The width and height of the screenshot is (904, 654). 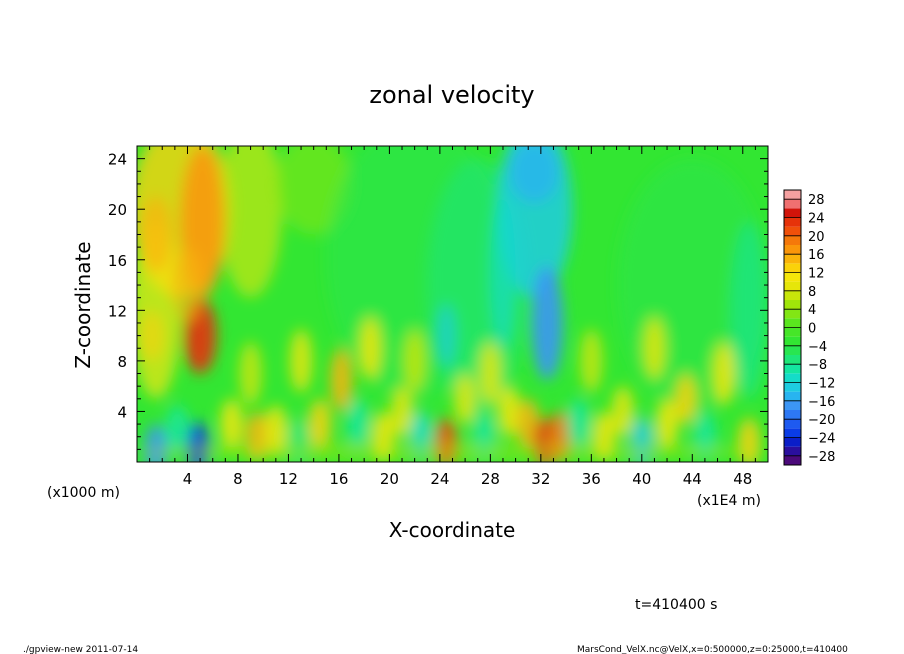 I want to click on x-tick-label: 32, so click(x=540, y=479).